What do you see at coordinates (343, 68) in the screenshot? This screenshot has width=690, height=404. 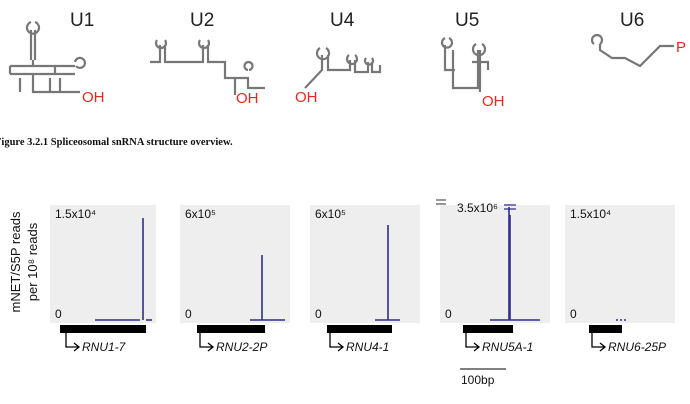 I see `u4-structure` at bounding box center [343, 68].